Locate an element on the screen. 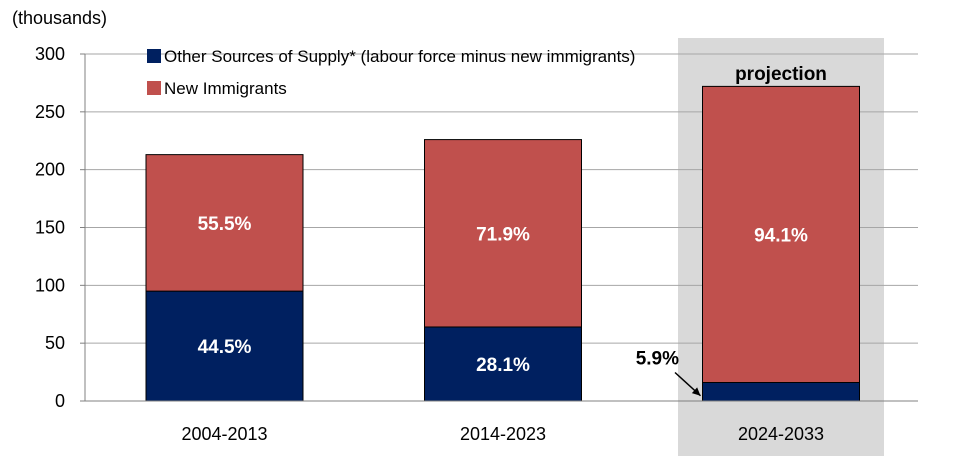 This screenshot has width=964, height=460. y-tick-label: 100 is located at coordinates (50, 285).